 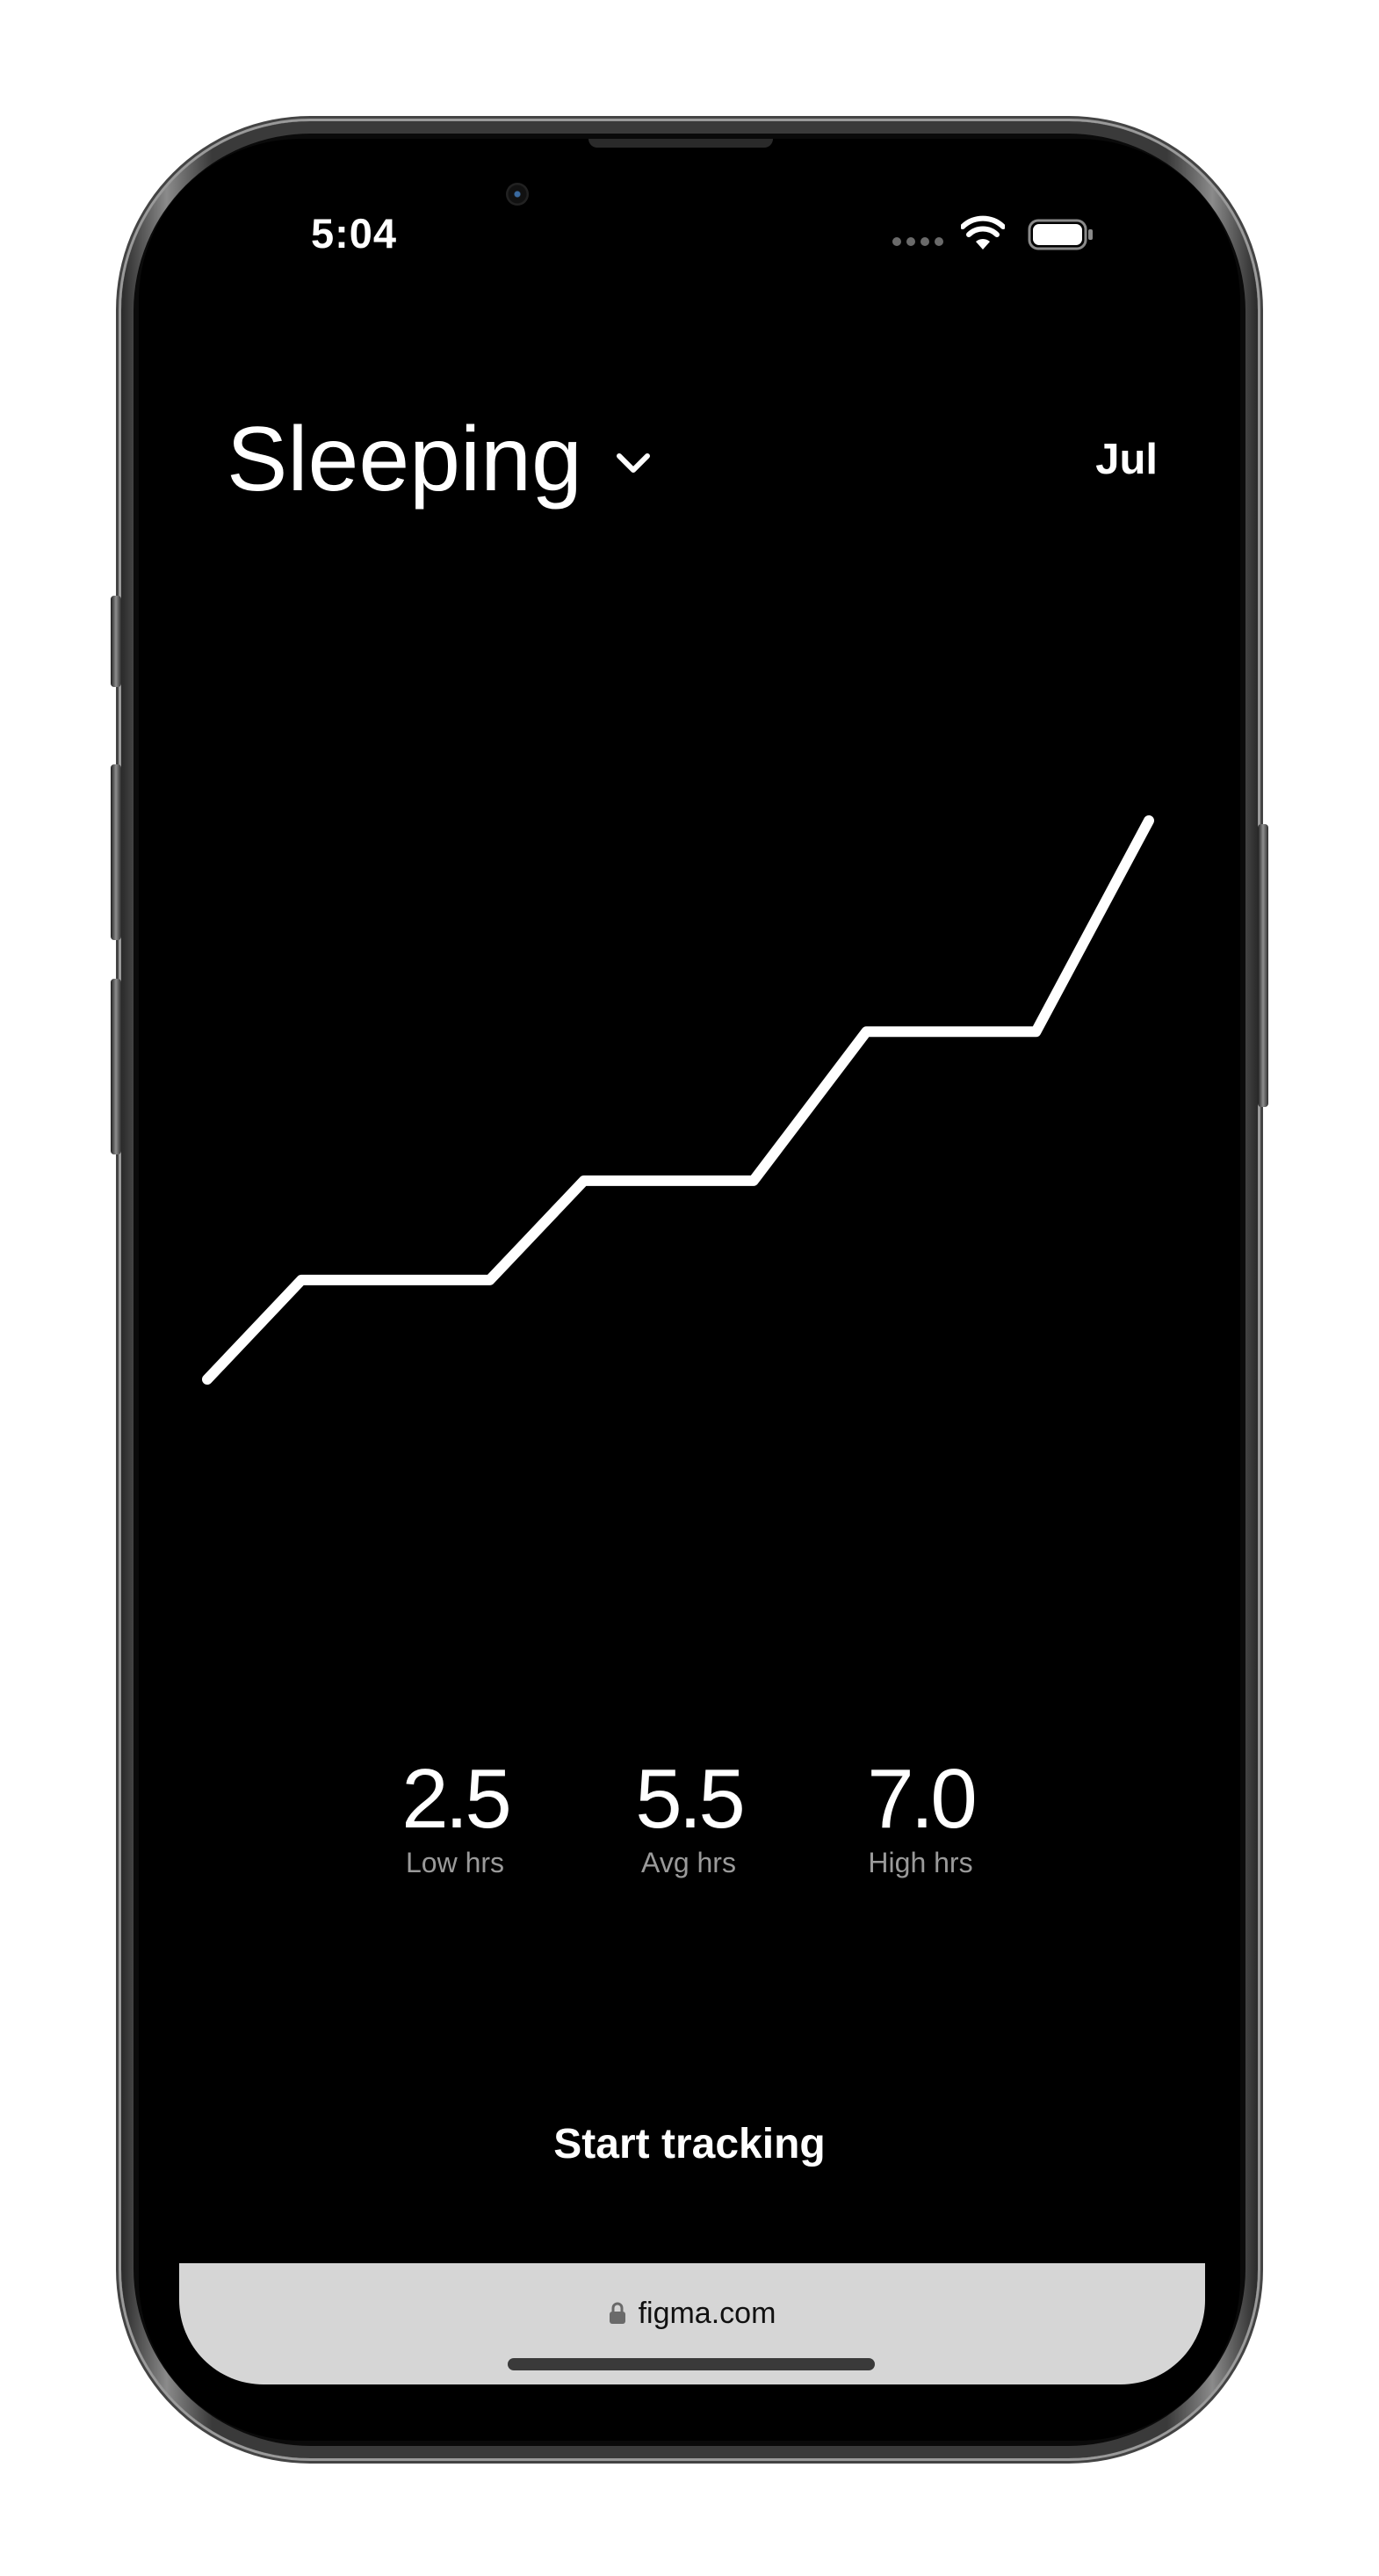 I want to click on stats-summary: 2.5 Low hrs 5.5 Avg hrs 7.0 High hrs, so click(x=701, y=1825).